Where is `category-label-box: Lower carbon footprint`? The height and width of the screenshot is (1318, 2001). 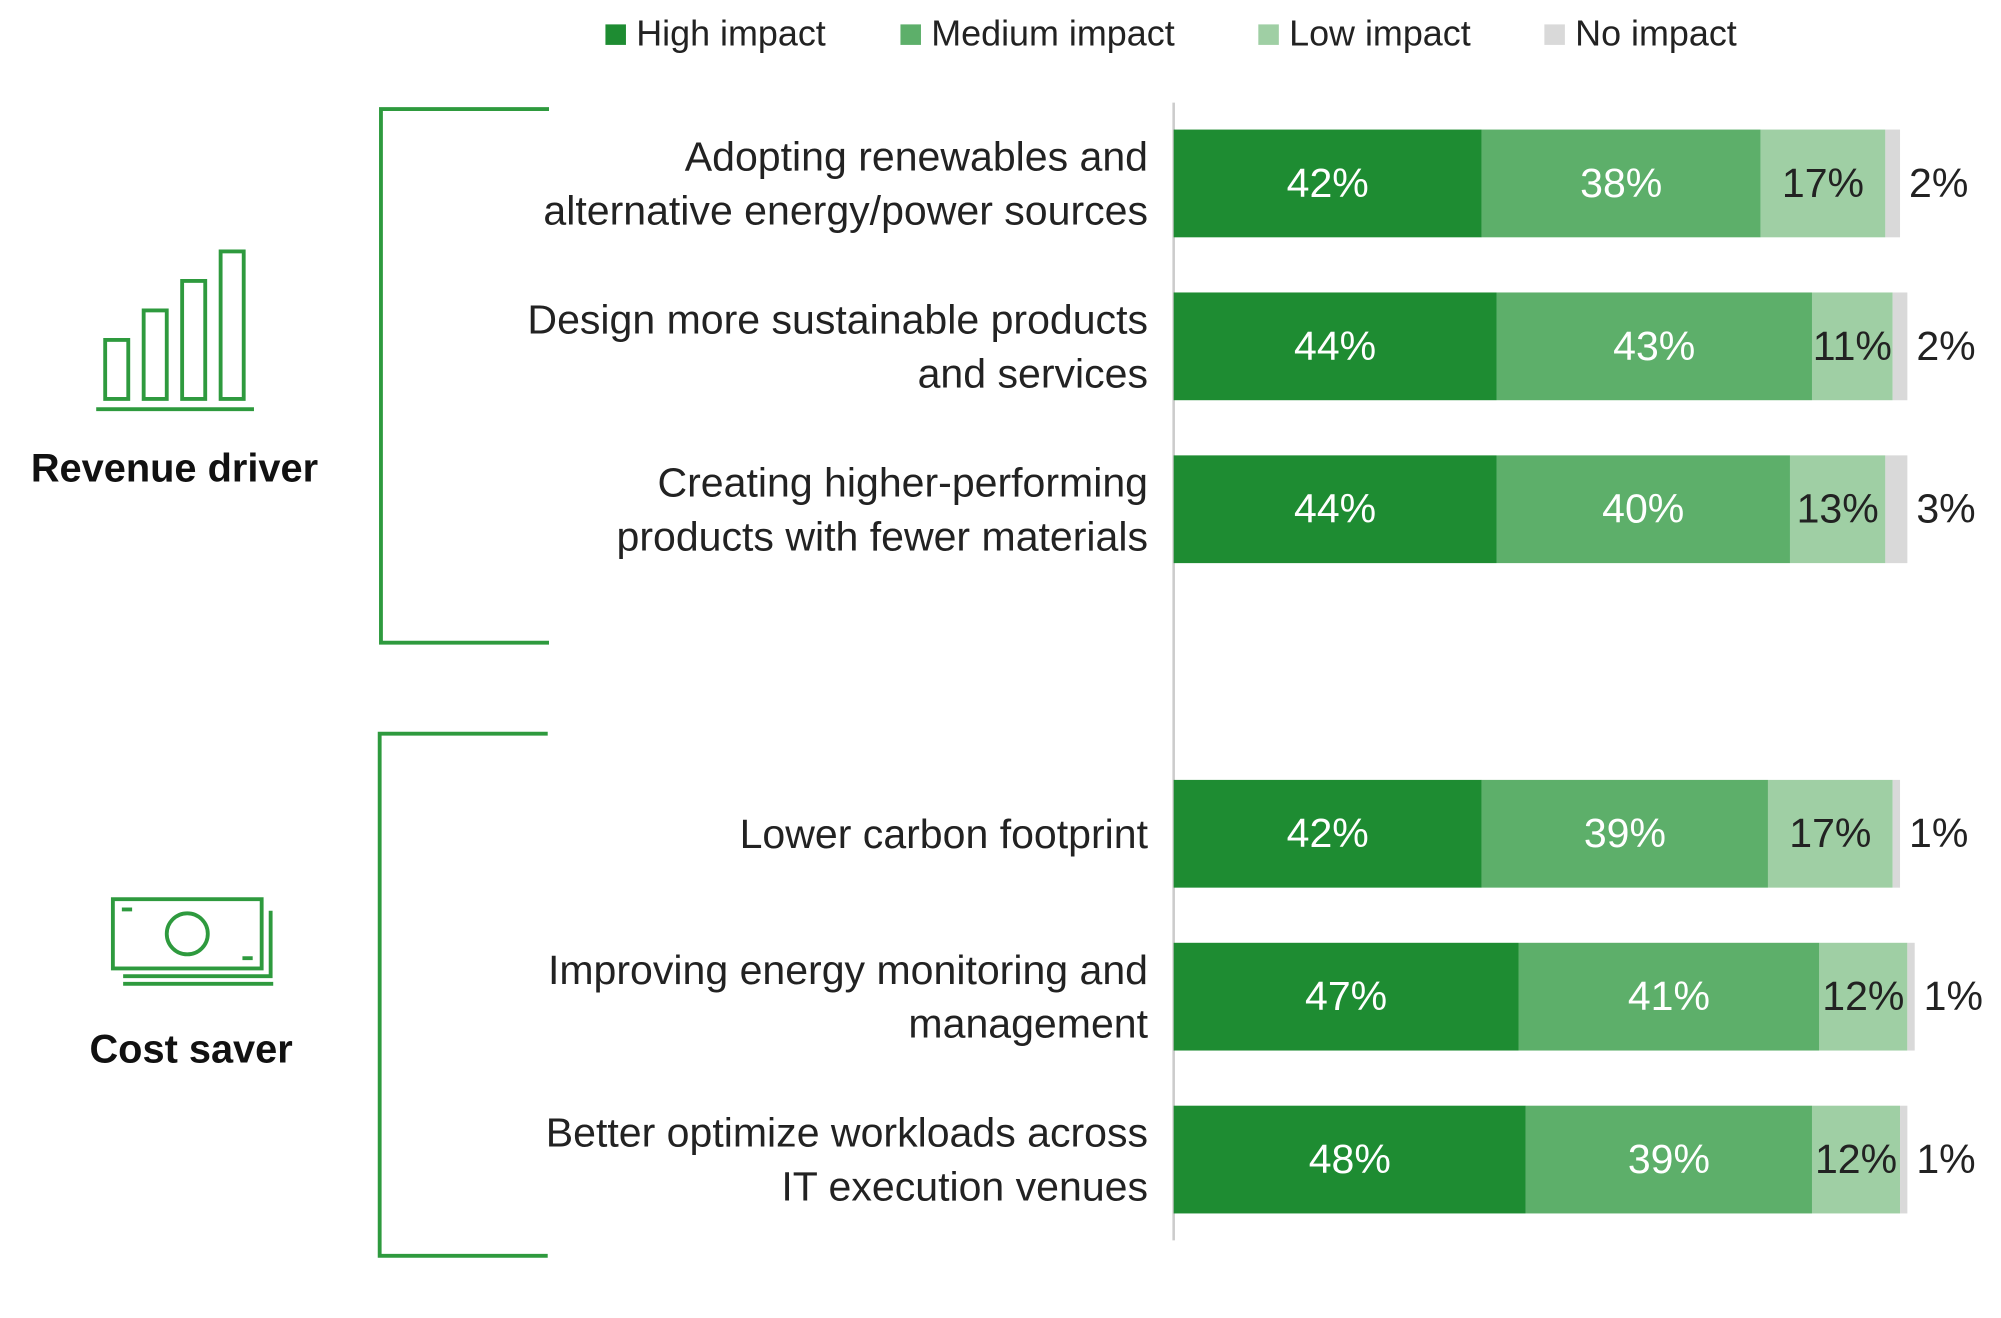
category-label-box: Lower carbon footprint is located at coordinates (944, 833).